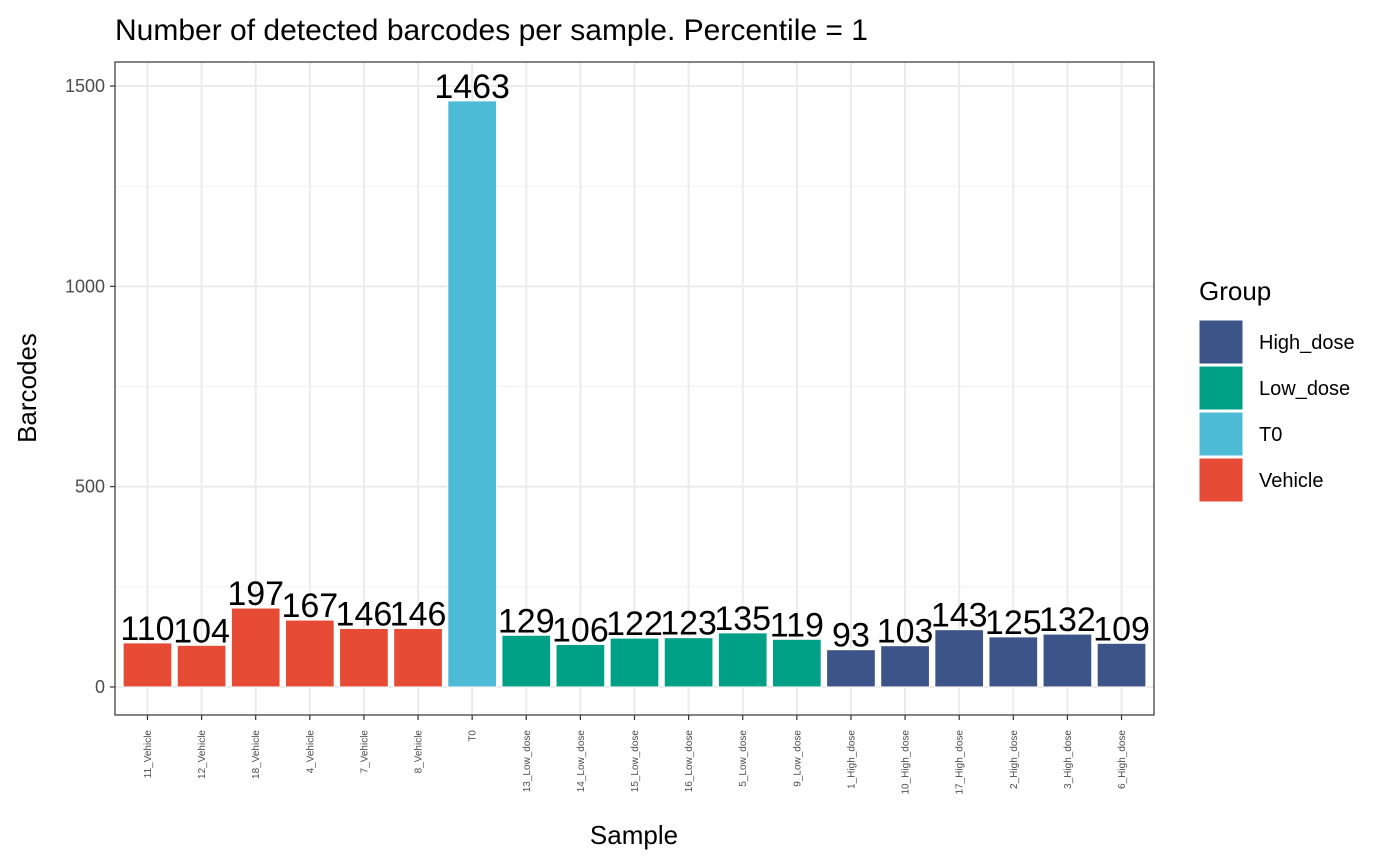  Describe the element at coordinates (255, 594) in the screenshot. I see `bar-value-label: 197` at that location.